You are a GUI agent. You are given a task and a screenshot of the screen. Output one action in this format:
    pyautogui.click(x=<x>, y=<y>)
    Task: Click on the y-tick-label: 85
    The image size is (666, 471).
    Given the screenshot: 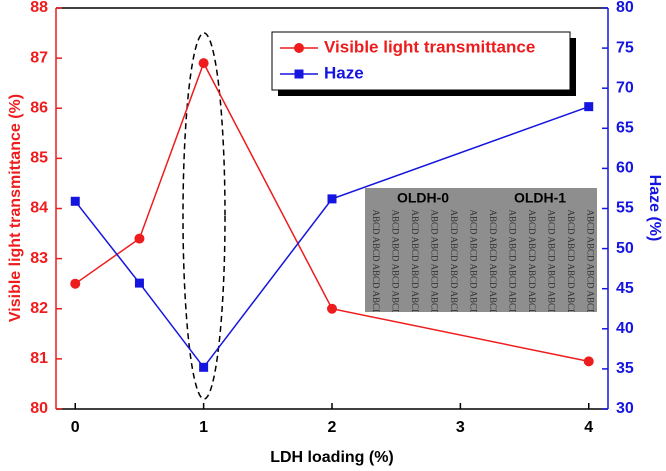 What is the action you would take?
    pyautogui.click(x=39, y=158)
    